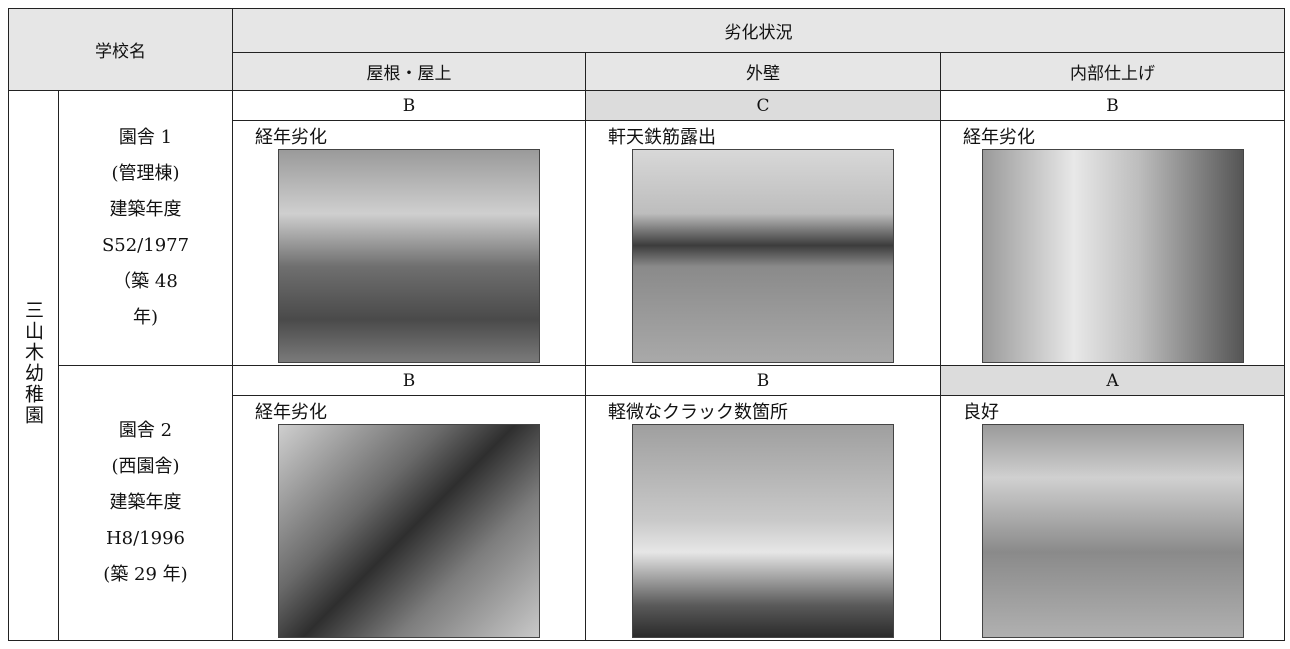 This screenshot has height=649, width=1290. Describe the element at coordinates (145, 173) in the screenshot. I see `building-line: (管理棟)` at that location.